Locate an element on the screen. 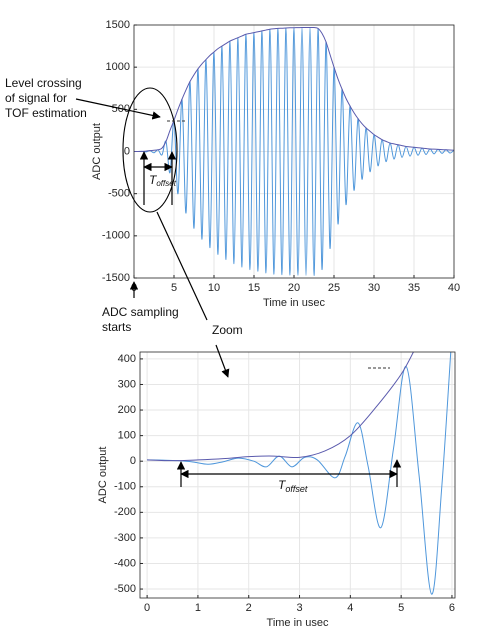 The height and width of the screenshot is (637, 479). y-tick-label: 500 is located at coordinates (121, 109).